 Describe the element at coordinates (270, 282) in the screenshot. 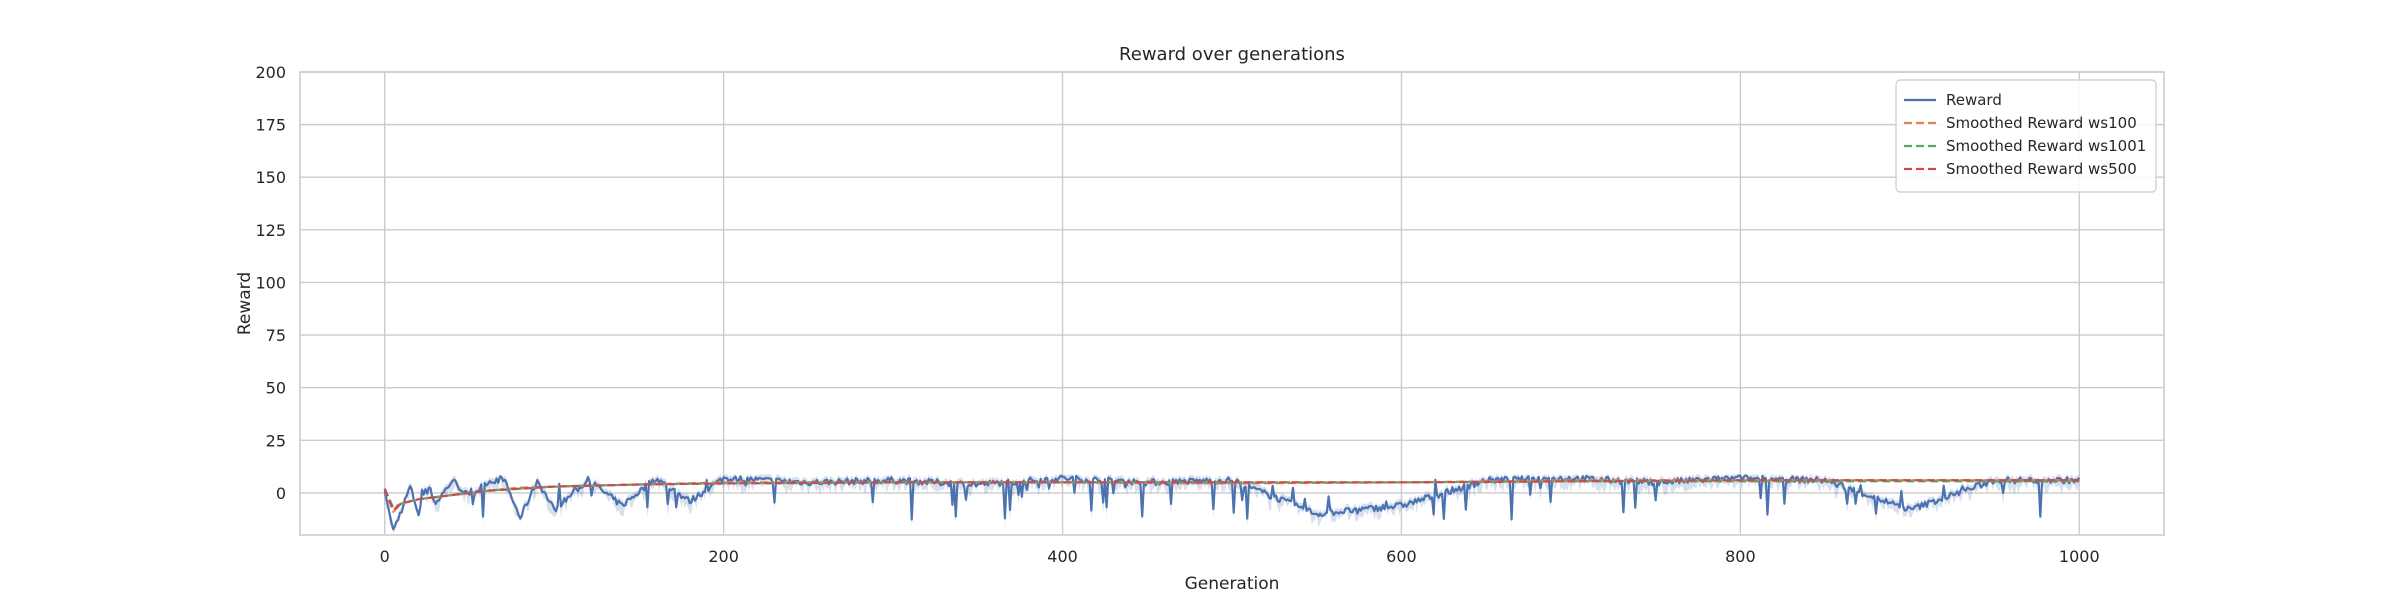

I see `y-tick-label: 100` at that location.